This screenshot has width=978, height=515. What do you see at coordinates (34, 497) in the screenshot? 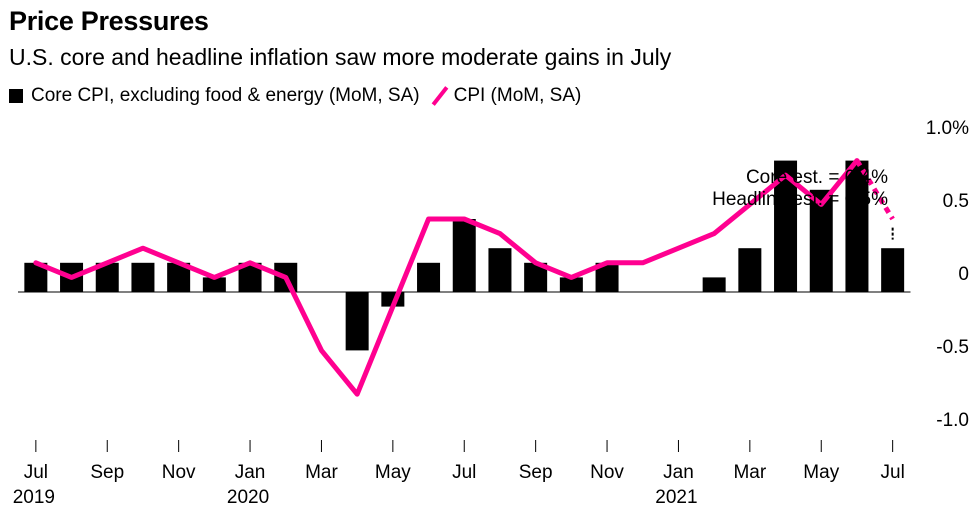
I see `x-tick-year: 2019` at bounding box center [34, 497].